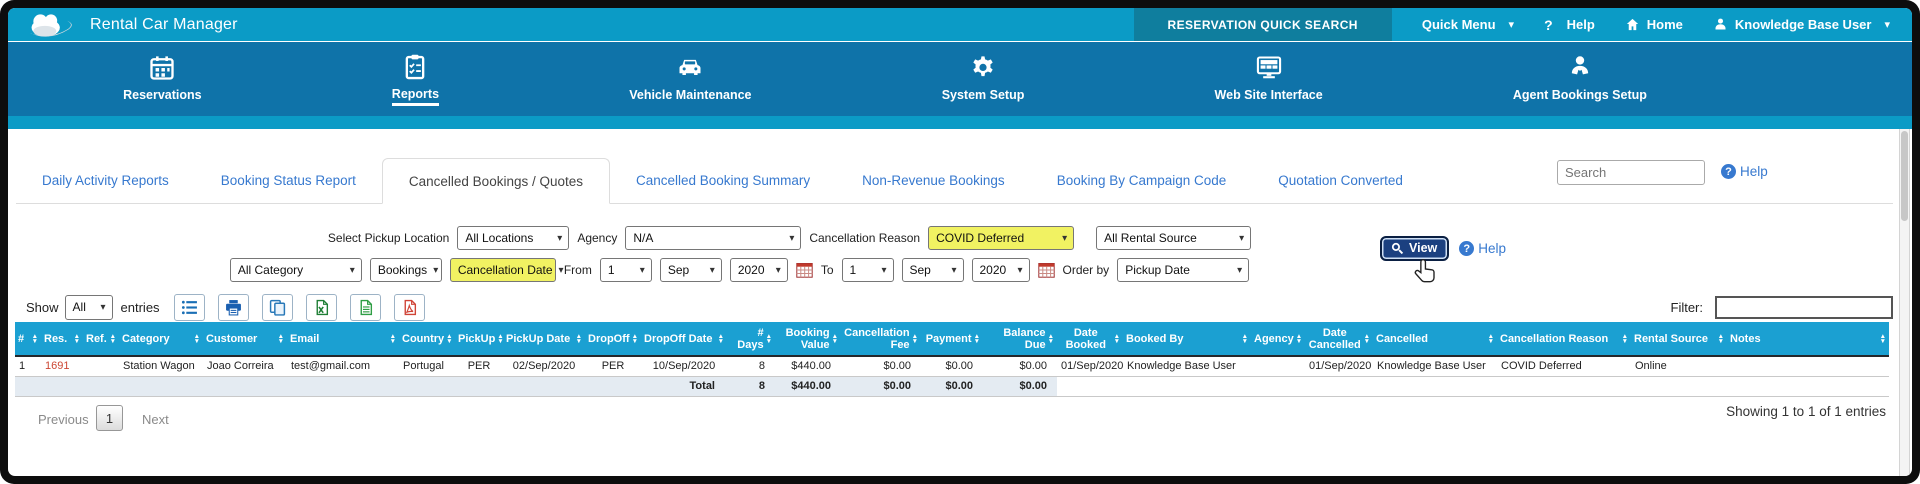 The width and height of the screenshot is (1920, 484). Describe the element at coordinates (867, 270) in the screenshot. I see `to-day-select: 1` at that location.